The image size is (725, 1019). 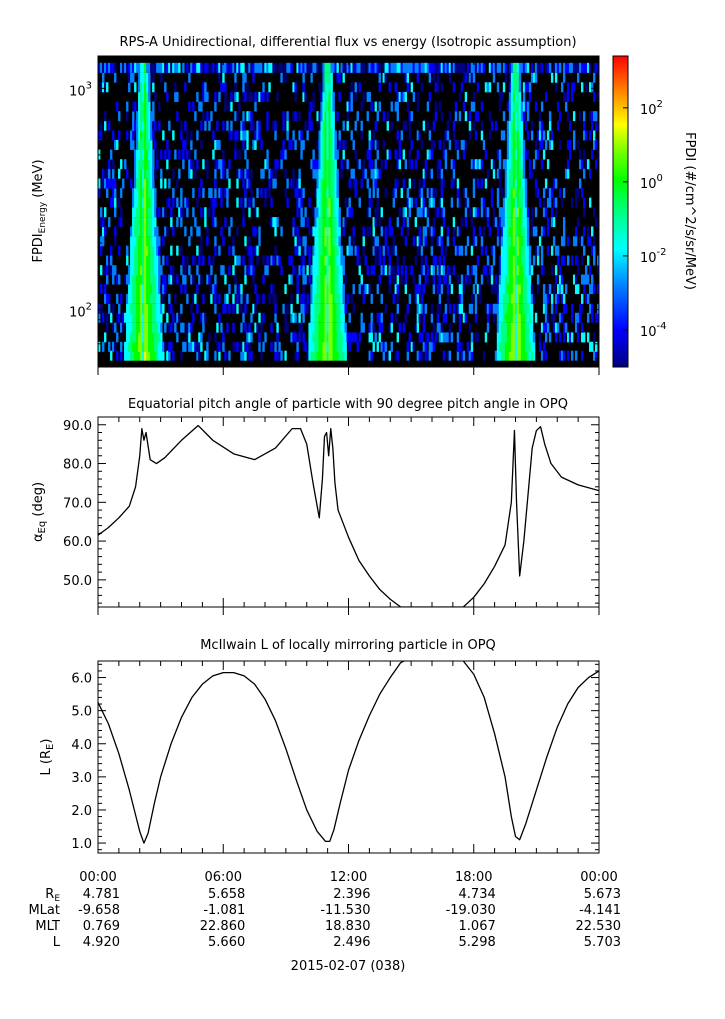 I want to click on ephemeris-value: 2.396, so click(x=351, y=894).